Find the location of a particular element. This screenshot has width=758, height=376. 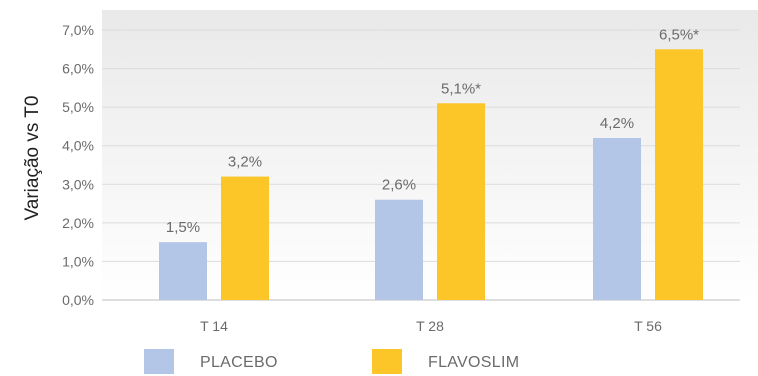

x-tick-label: T 28 is located at coordinates (430, 326).